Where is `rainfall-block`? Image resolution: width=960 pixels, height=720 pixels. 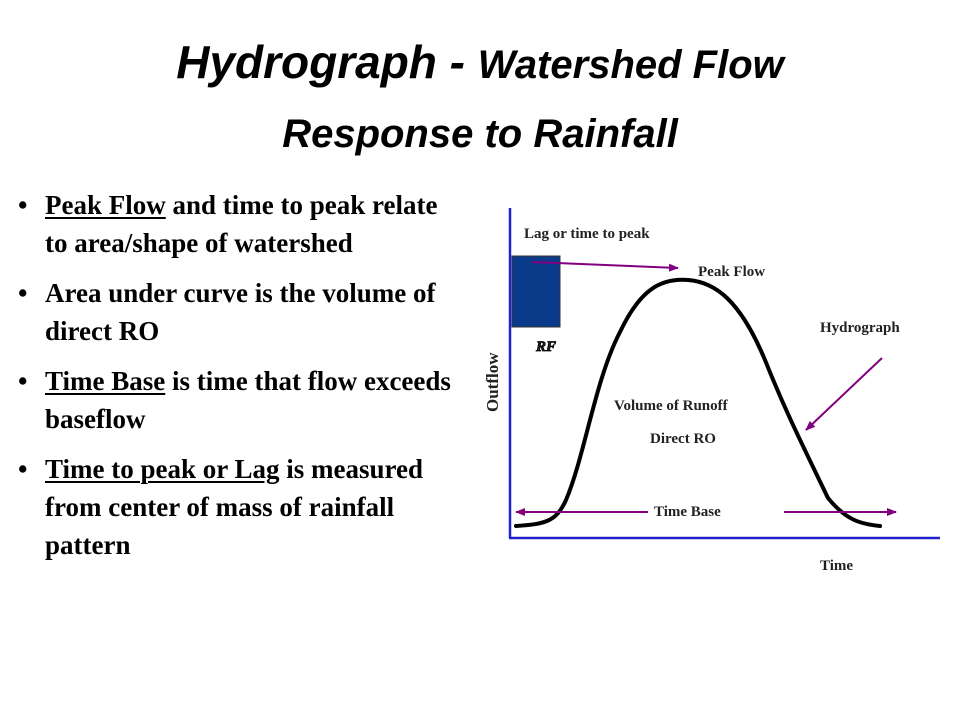
rainfall-block is located at coordinates (536, 291).